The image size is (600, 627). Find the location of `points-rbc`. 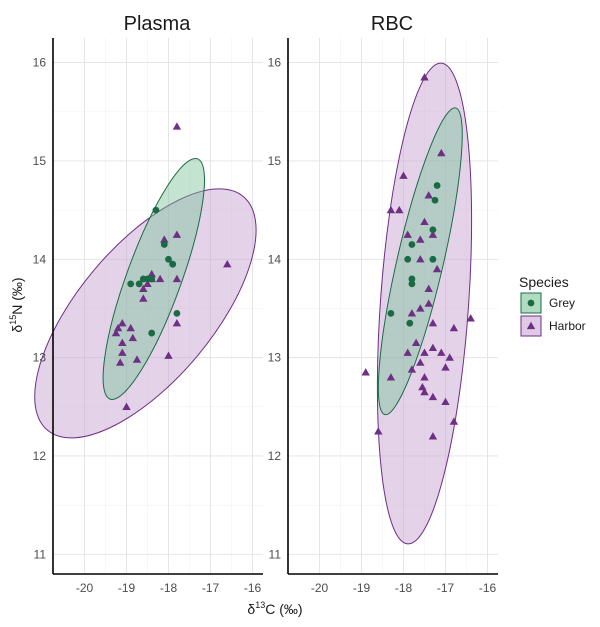

points-rbc is located at coordinates (418, 256).